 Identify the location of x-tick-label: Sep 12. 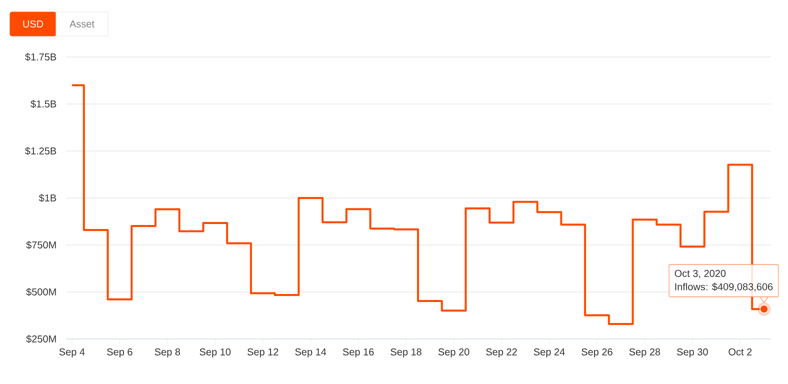
(263, 353).